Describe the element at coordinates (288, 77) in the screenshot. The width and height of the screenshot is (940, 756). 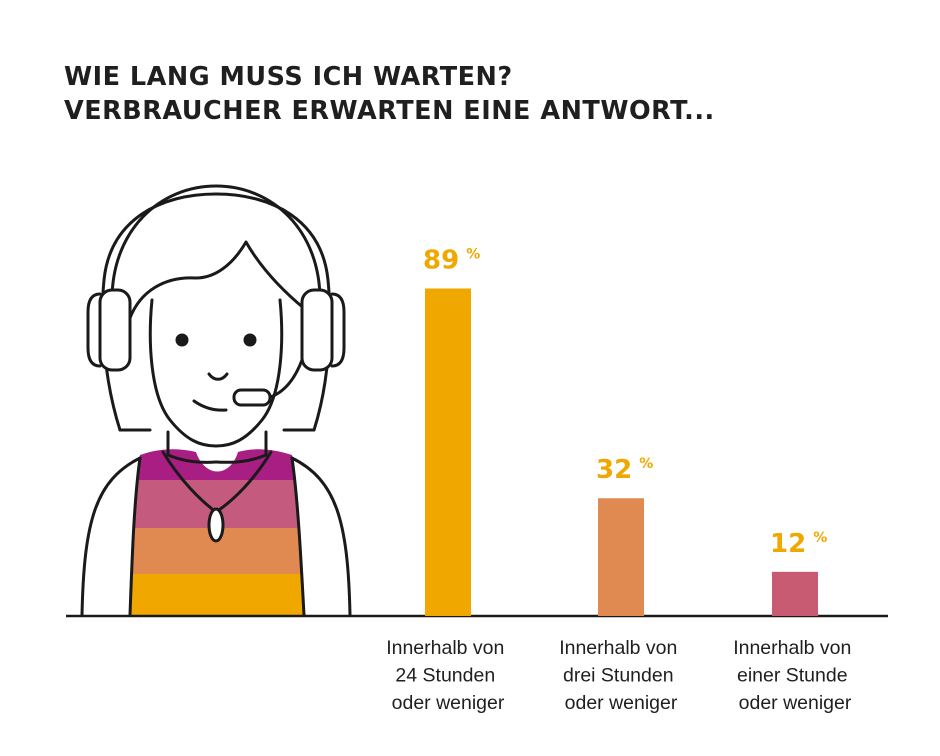
I see `chart-title-line-1: WIE LANG MUSS ICH WARTEN?` at that location.